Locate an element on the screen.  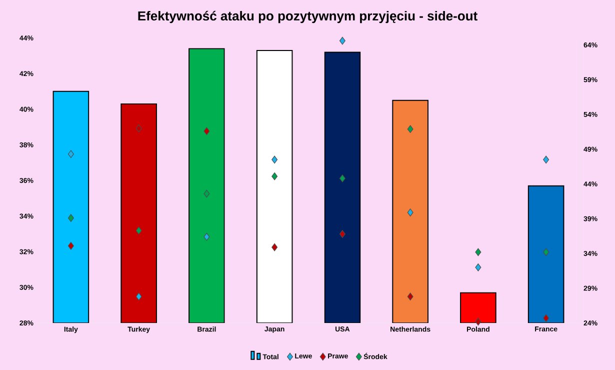
chart-title: Efektywność ataku po pozytywnym przyjęciu - side-out is located at coordinates (308, 17).